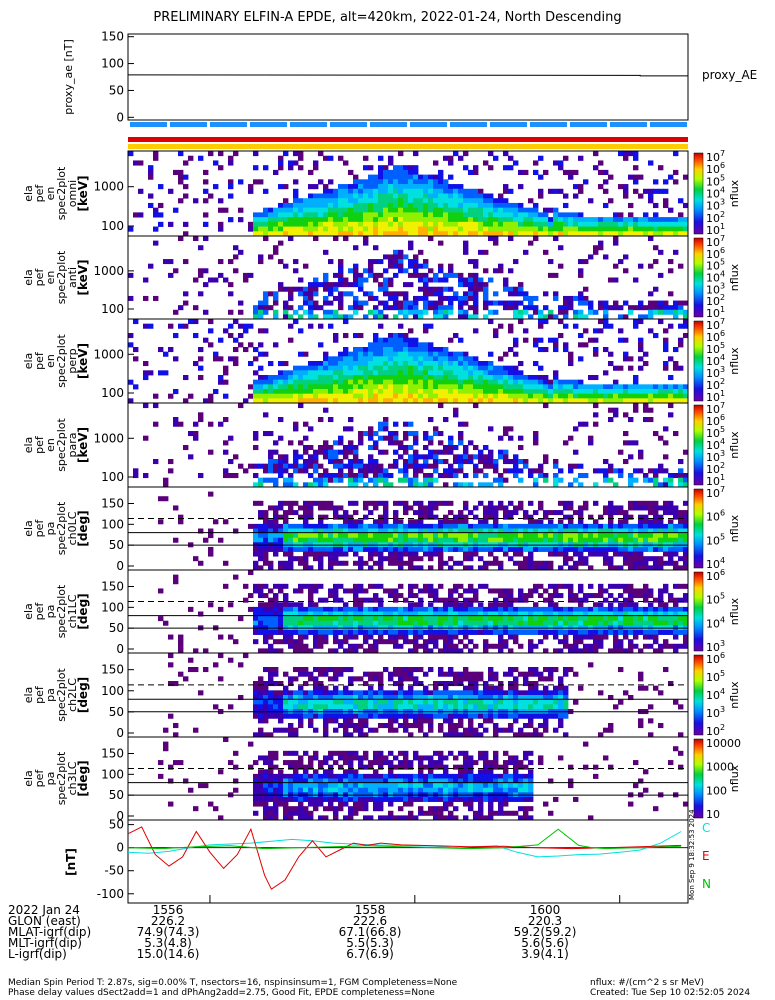  What do you see at coordinates (50, 612) in the screenshot?
I see `panel-ylabel-line: pa` at bounding box center [50, 612].